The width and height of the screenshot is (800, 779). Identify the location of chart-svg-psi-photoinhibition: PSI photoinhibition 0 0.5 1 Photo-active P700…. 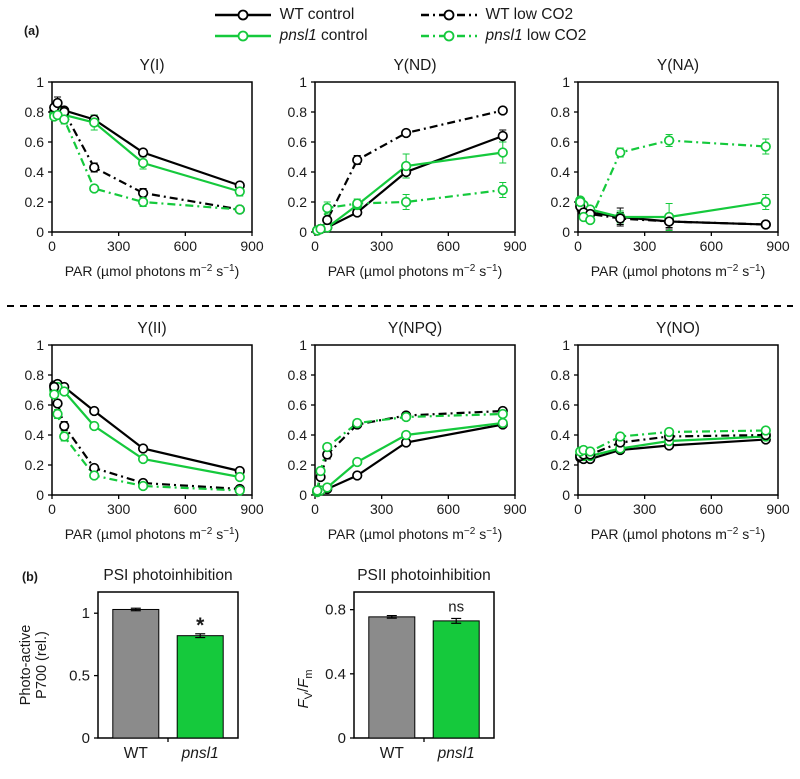
(128, 664).